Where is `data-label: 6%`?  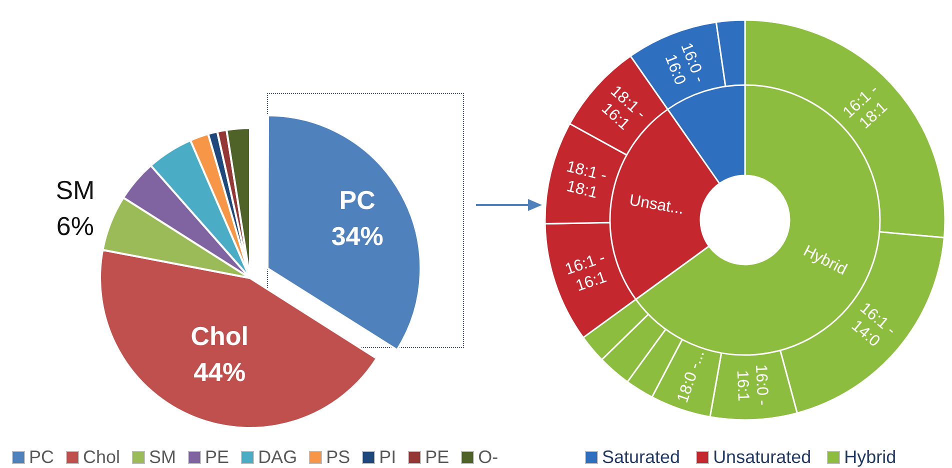
data-label: 6% is located at coordinates (75, 225).